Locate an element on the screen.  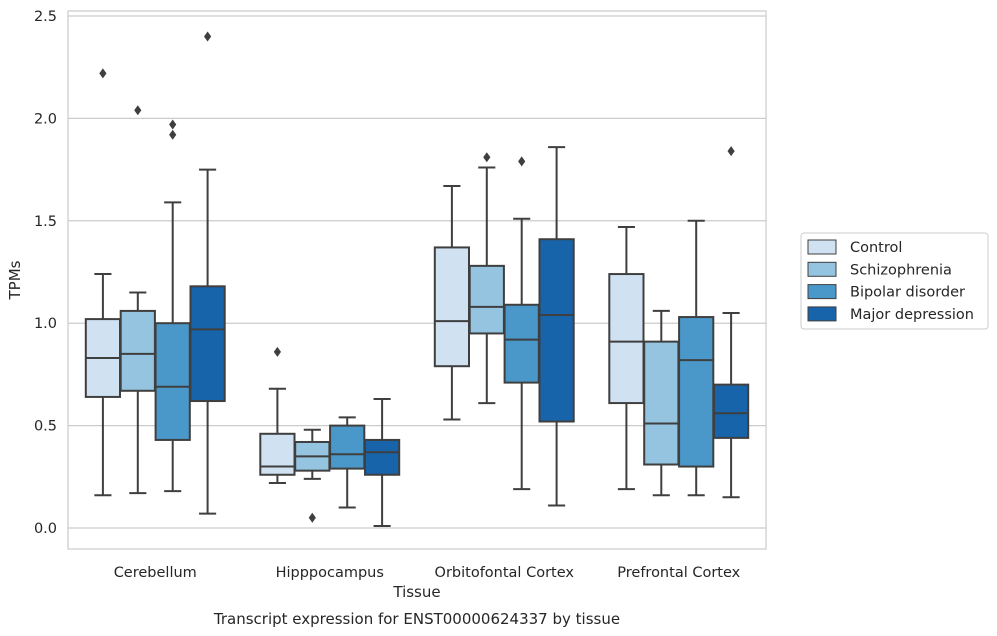
legend-frame is located at coordinates (894, 281).